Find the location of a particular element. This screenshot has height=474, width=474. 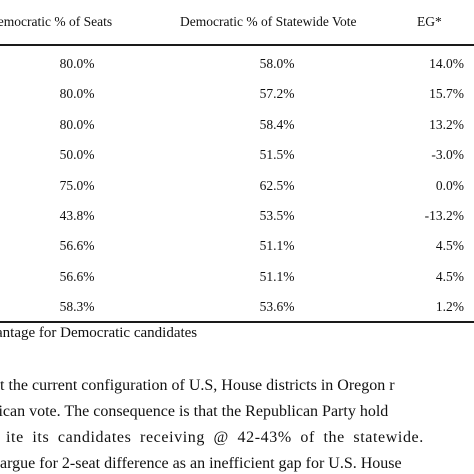

table-row: 80.0% 57.2% 15.7% is located at coordinates (237, 101).